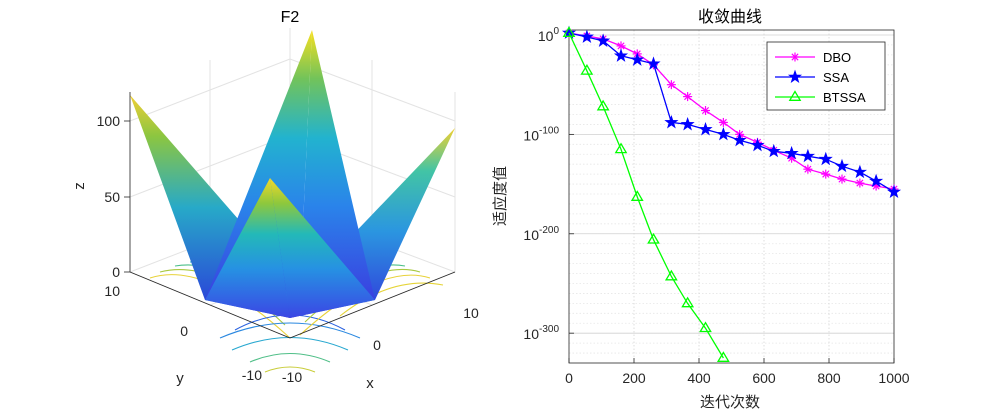 The image size is (1000, 413). Describe the element at coordinates (548, 184) in the screenshot. I see `y-ticks: 100 10-100 10-200 10-300` at that location.